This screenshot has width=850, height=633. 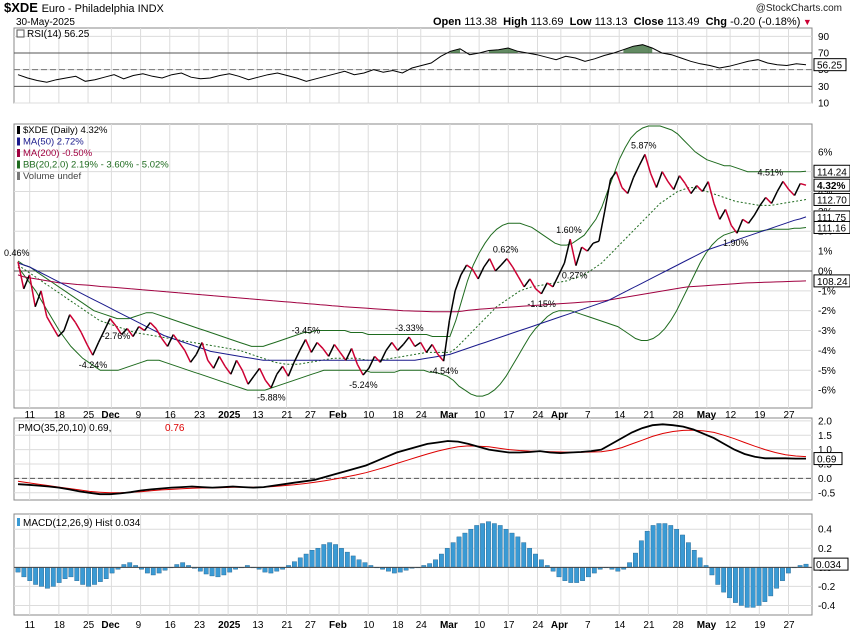 I want to click on panel-frame-pmo, so click(x=413, y=459).